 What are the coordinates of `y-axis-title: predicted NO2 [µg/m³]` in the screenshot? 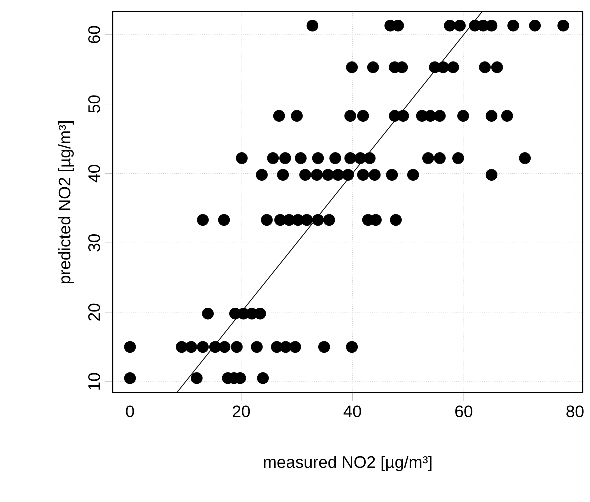 It's located at (66, 203).